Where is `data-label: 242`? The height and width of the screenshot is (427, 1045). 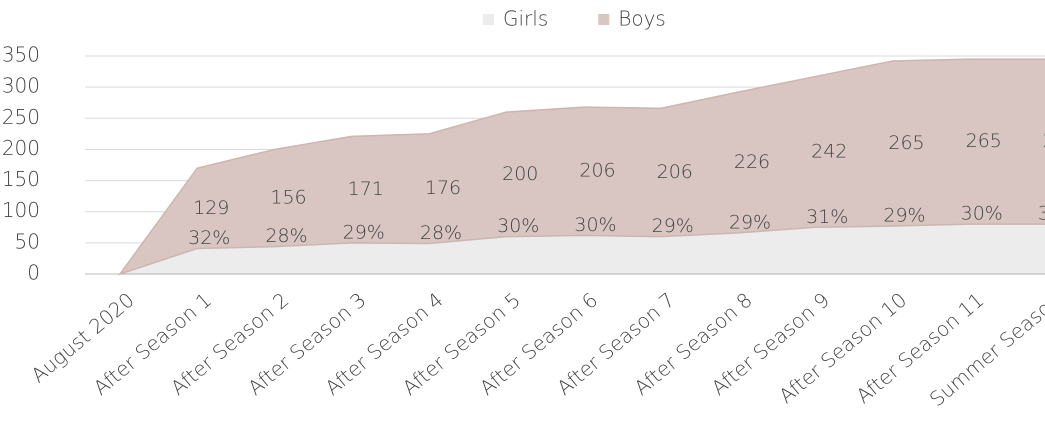 data-label: 242 is located at coordinates (829, 151).